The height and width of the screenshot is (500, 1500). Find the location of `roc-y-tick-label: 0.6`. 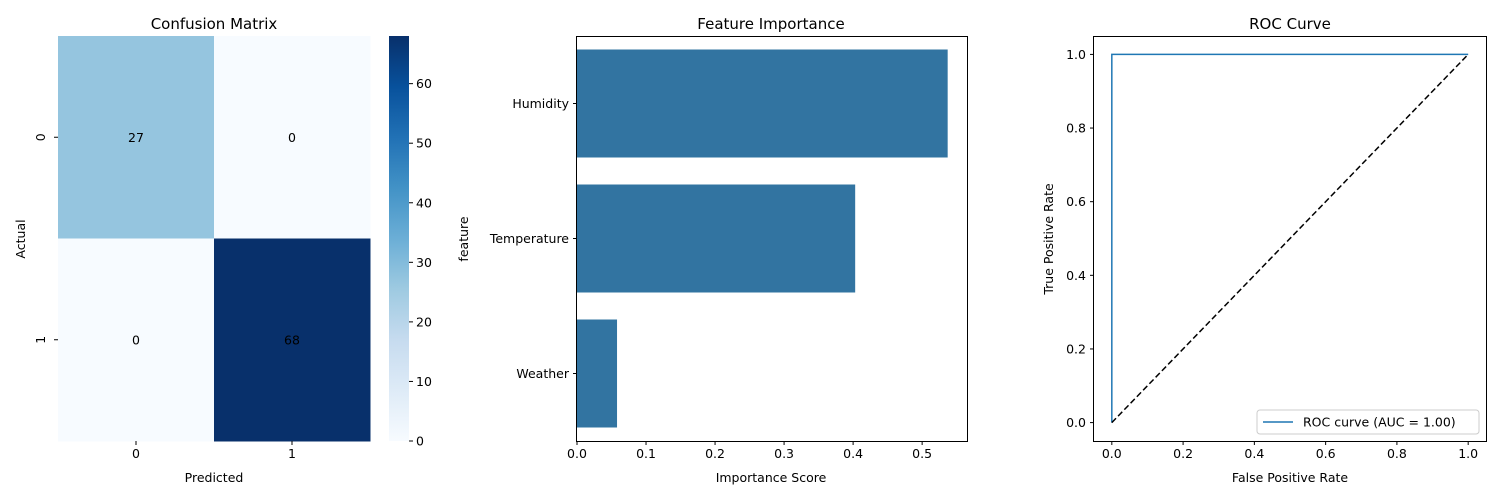

roc-y-tick-label: 0.6 is located at coordinates (1076, 201).